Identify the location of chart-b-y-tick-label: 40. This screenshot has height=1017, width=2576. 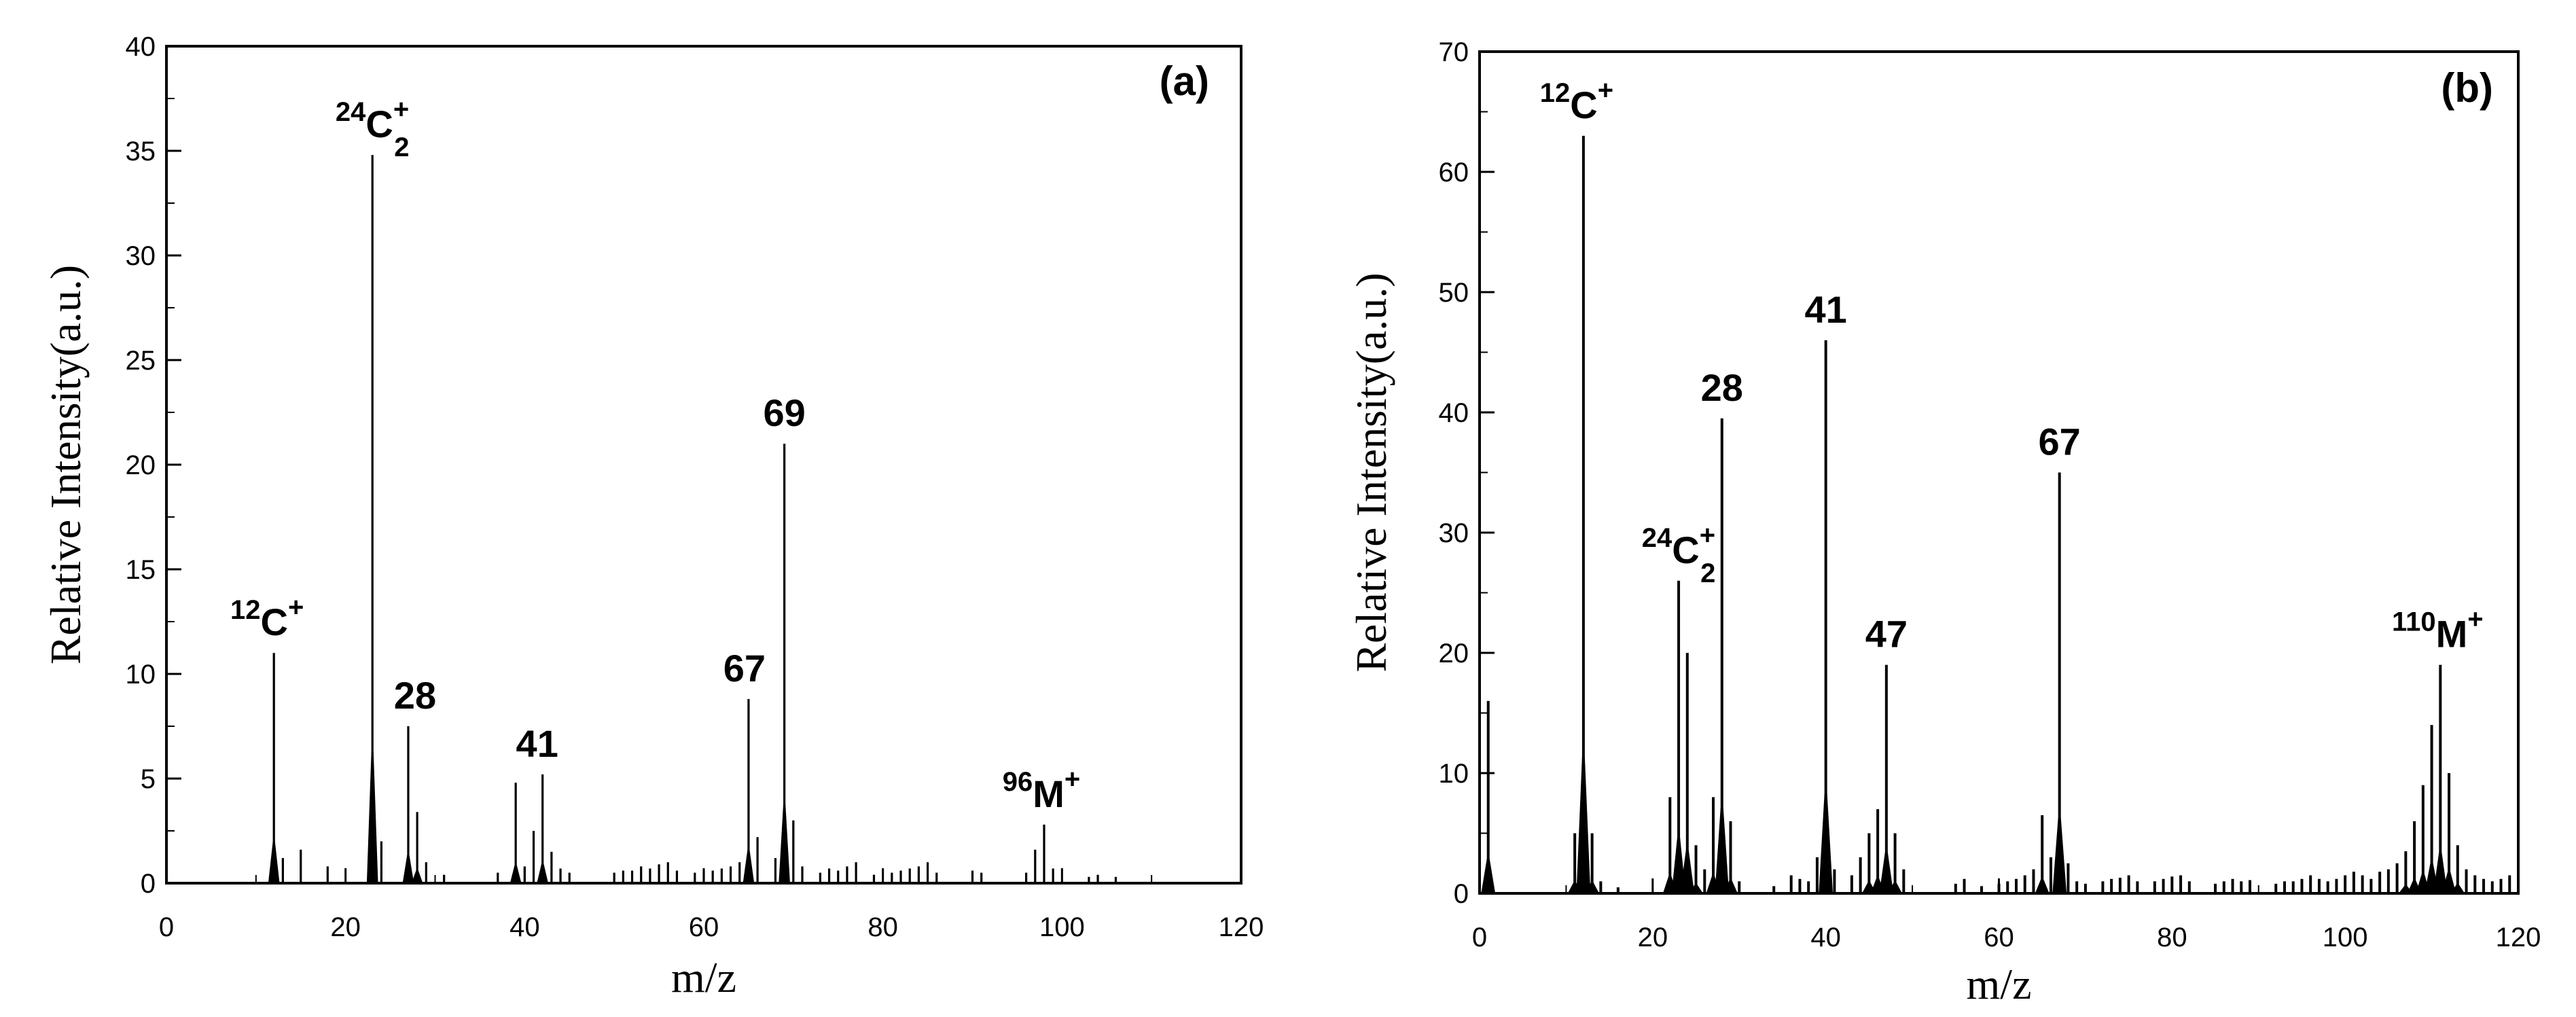
(1454, 413).